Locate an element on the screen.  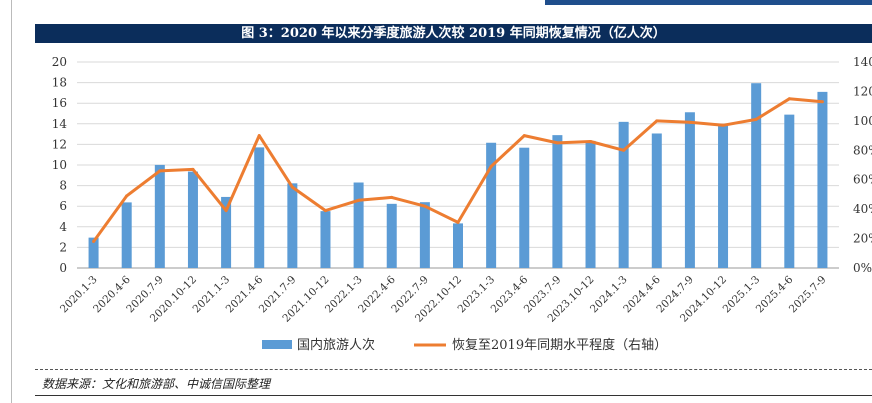
y-right-tick-label: 0% is located at coordinates (862, 268).